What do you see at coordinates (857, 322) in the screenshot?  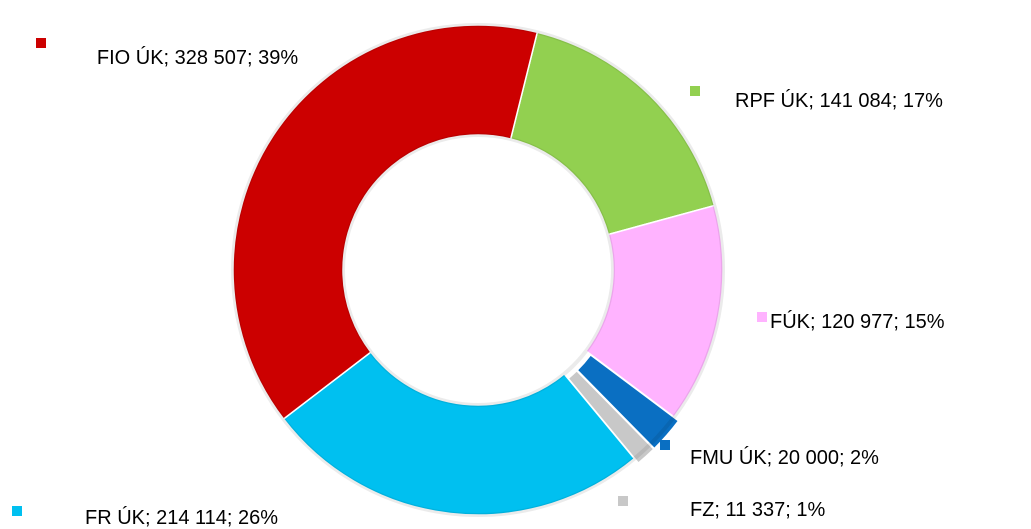 I see `data-label: FÚK; 120 977; 15%` at bounding box center [857, 322].